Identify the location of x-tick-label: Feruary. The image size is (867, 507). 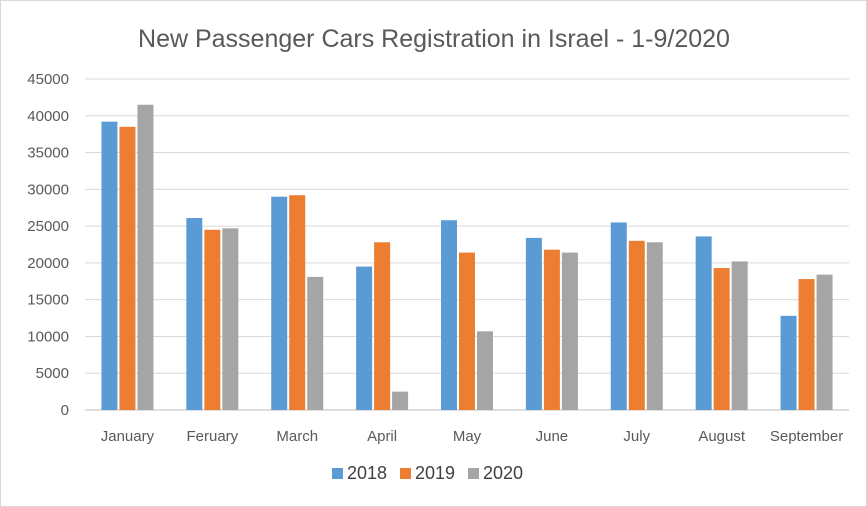
(212, 436).